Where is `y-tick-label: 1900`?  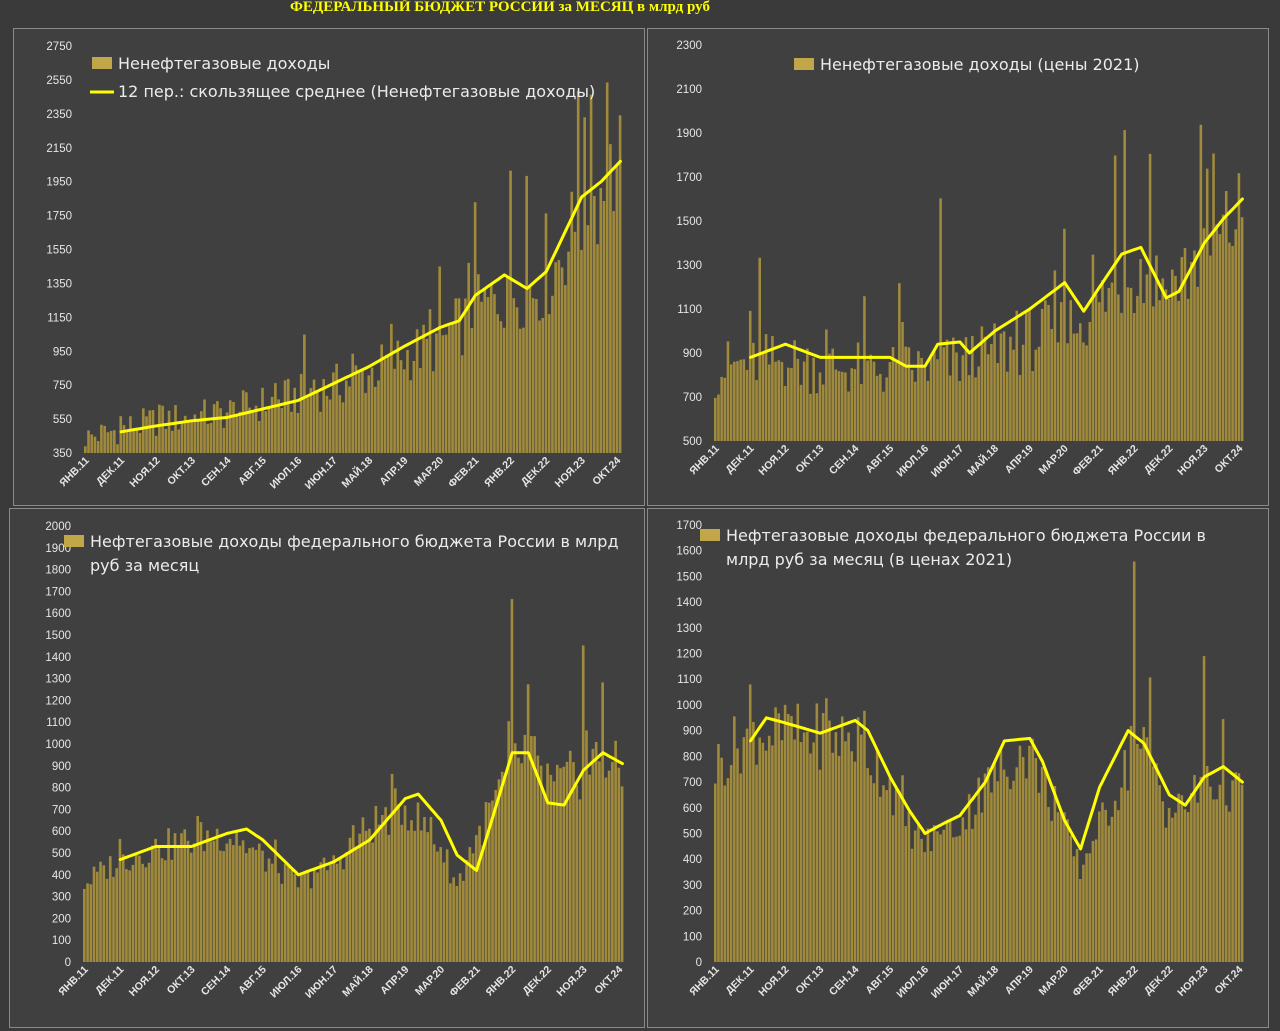
y-tick-label: 1900 is located at coordinates (689, 134).